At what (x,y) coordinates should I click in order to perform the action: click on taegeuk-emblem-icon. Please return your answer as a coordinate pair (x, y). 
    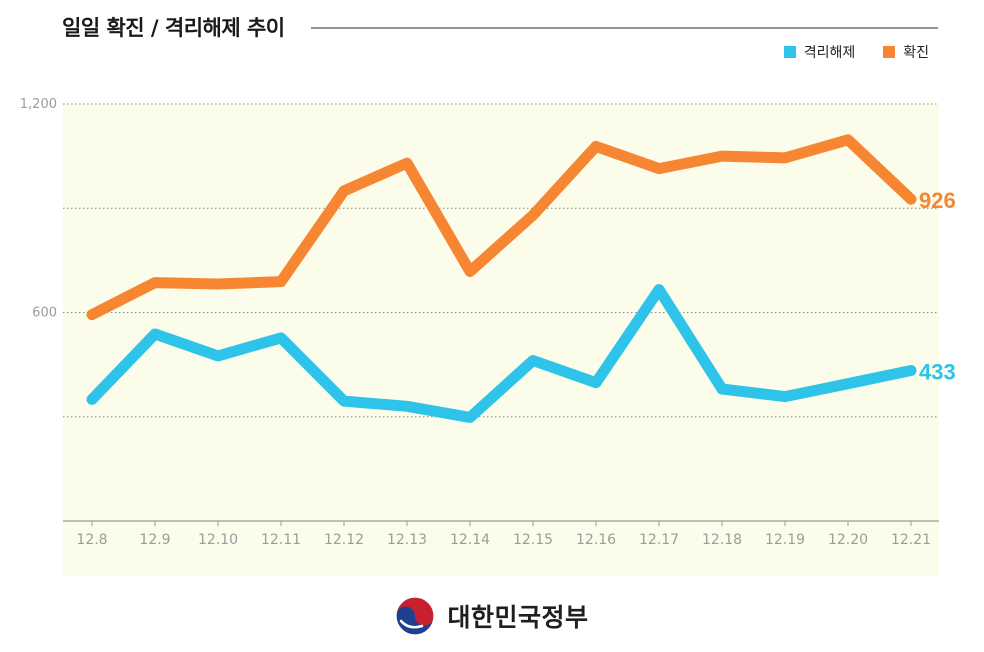
    Looking at the image, I should click on (415, 616).